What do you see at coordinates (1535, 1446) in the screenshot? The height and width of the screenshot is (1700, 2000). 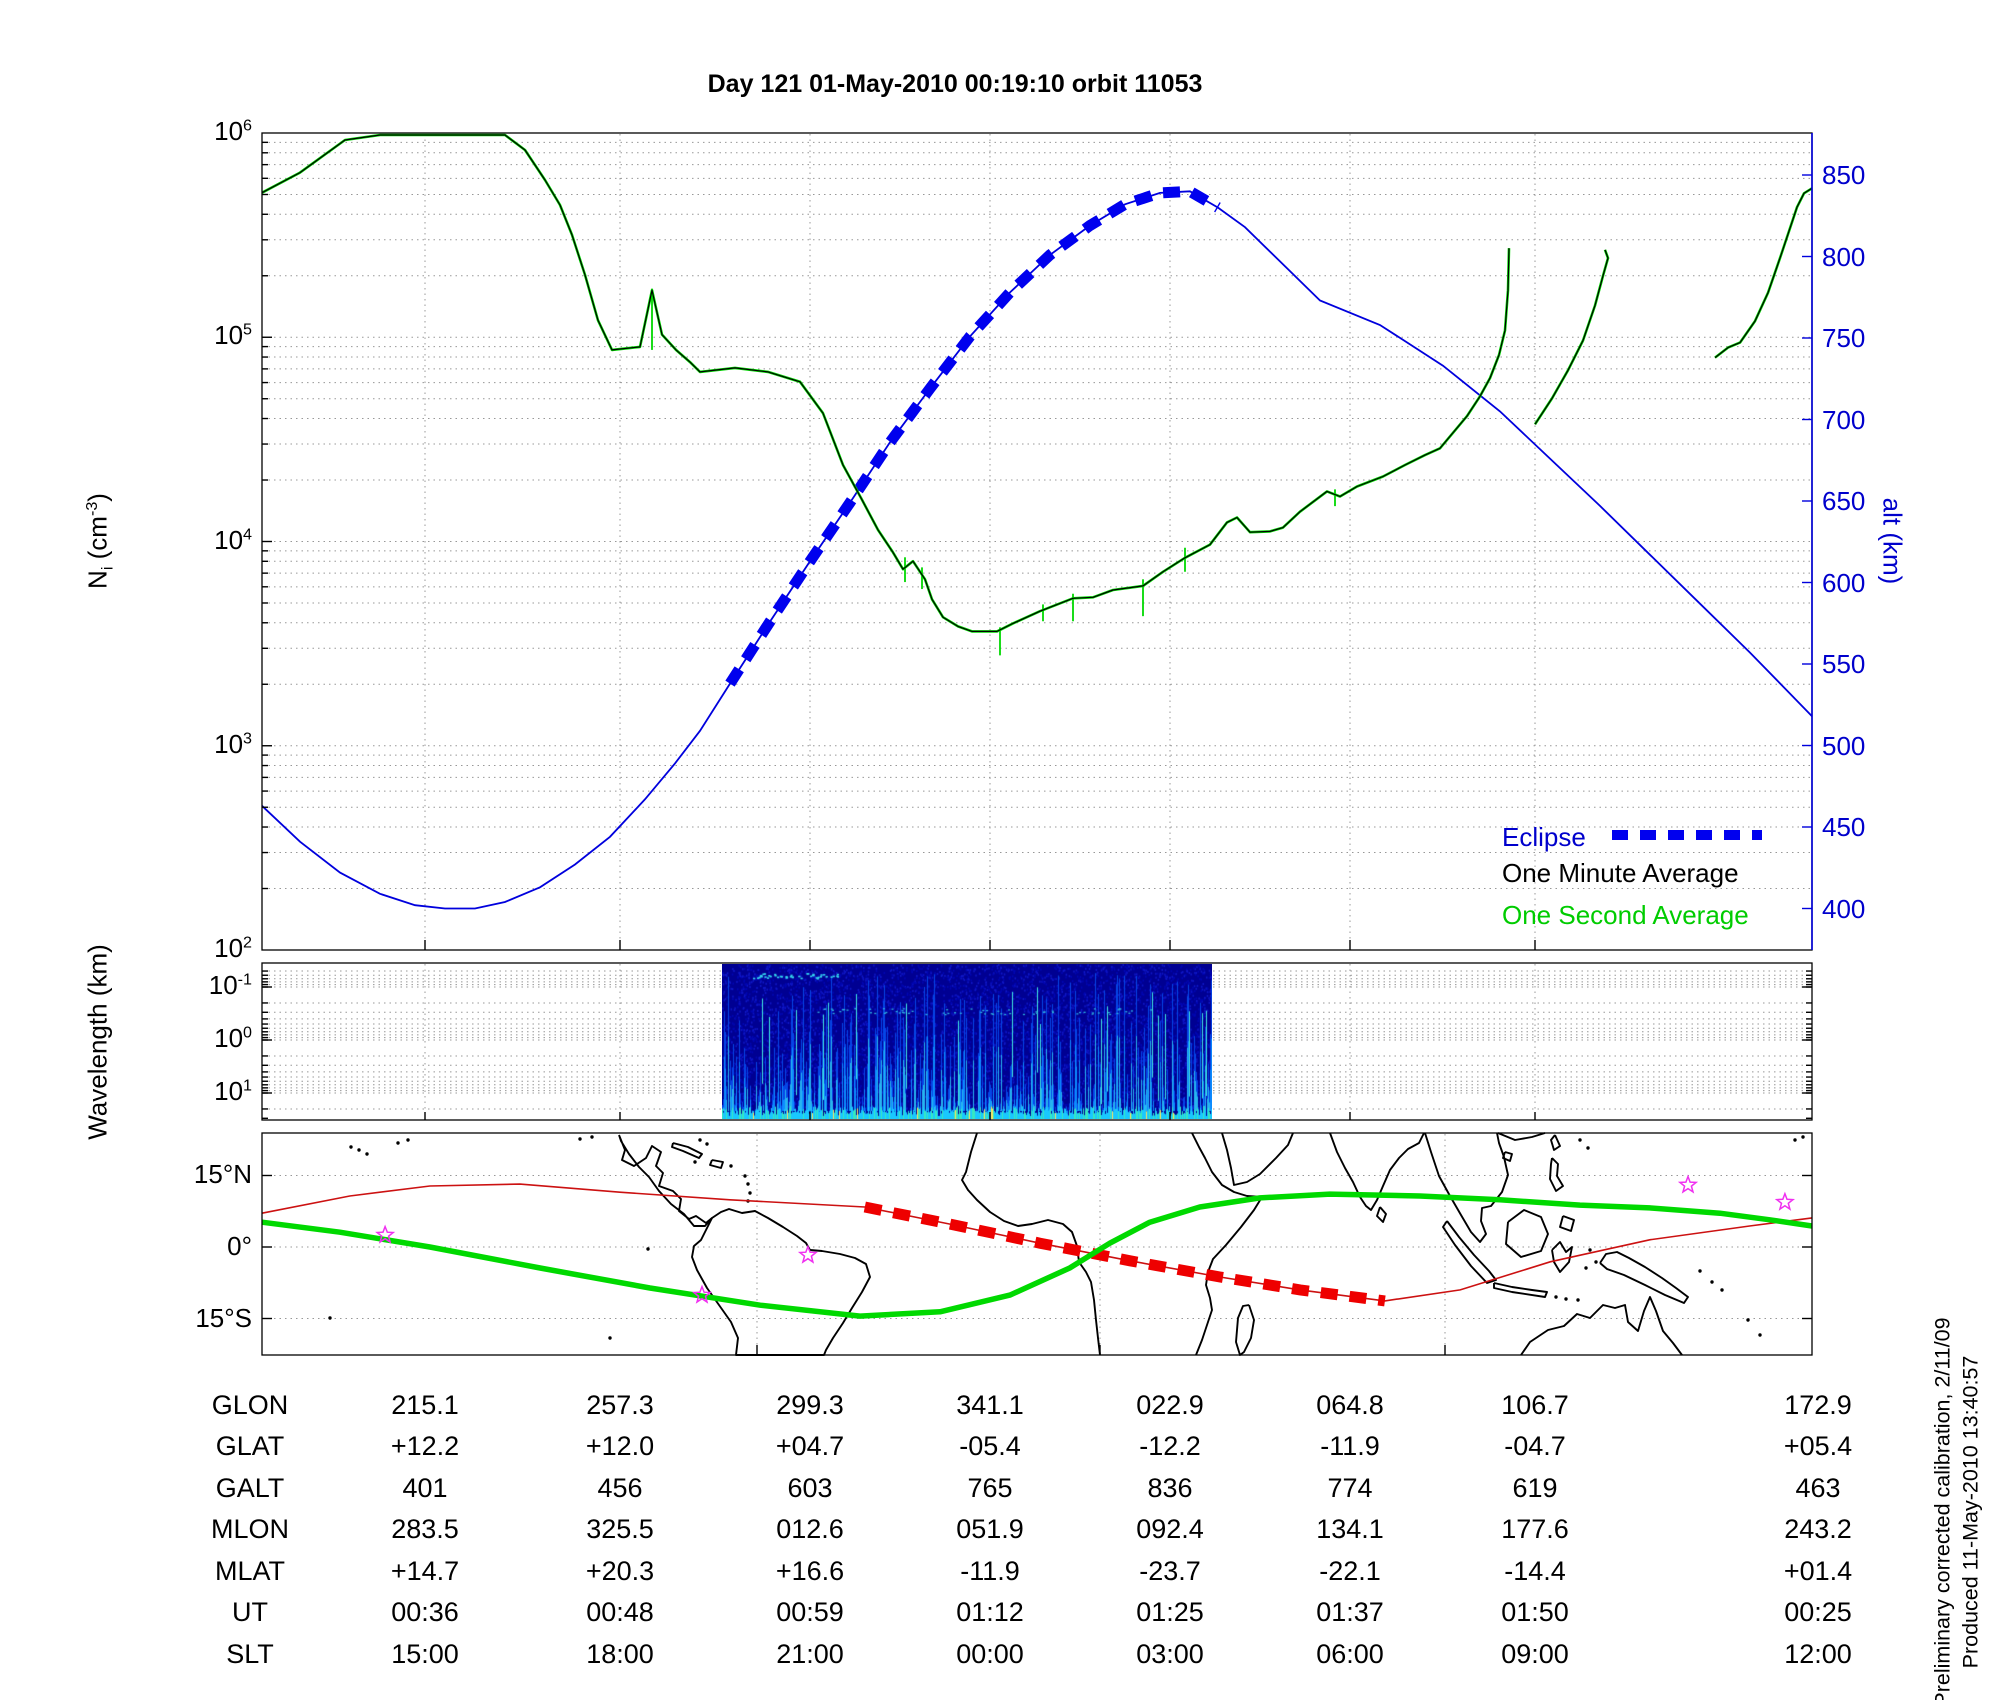 I see `table-cell-glat-7: -04.7` at bounding box center [1535, 1446].